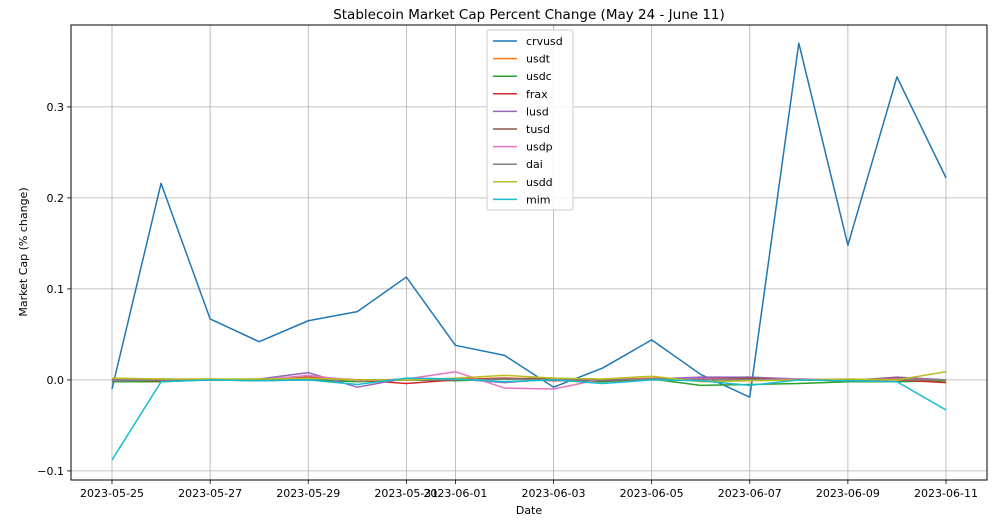  I want to click on x-tick-label: 2023-06-03, so click(554, 493).